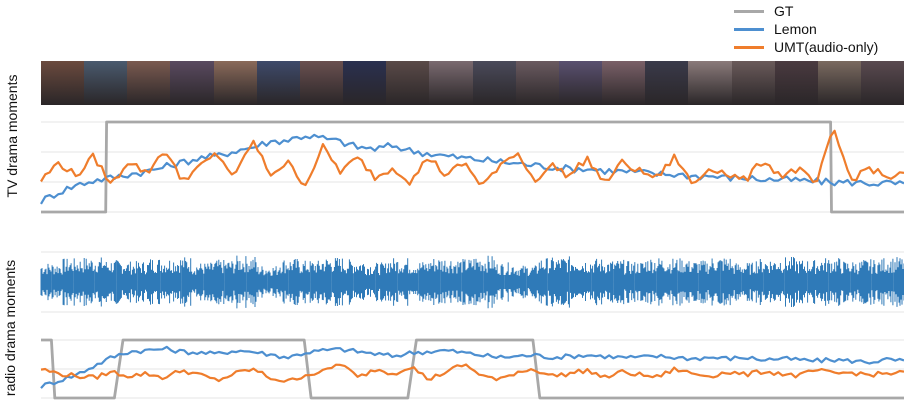  I want to click on legend: GT Lemon UMT(audio-only), so click(806, 29).